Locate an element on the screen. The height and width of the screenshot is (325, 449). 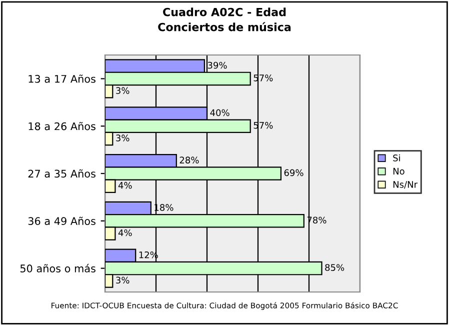
y-tick-label: 13 a 17 Años is located at coordinates (62, 78).